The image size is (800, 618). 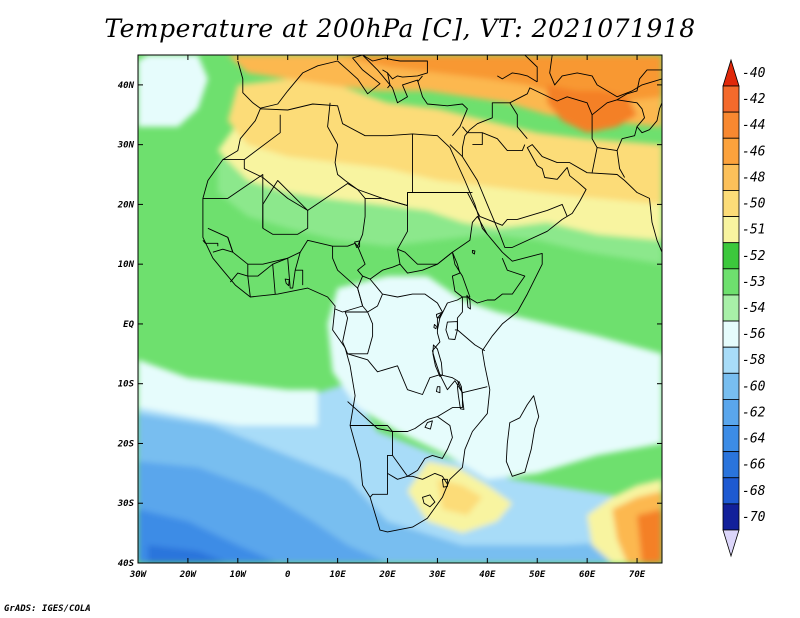 I want to click on y-tick-label-8: 40S, so click(x=126, y=564).